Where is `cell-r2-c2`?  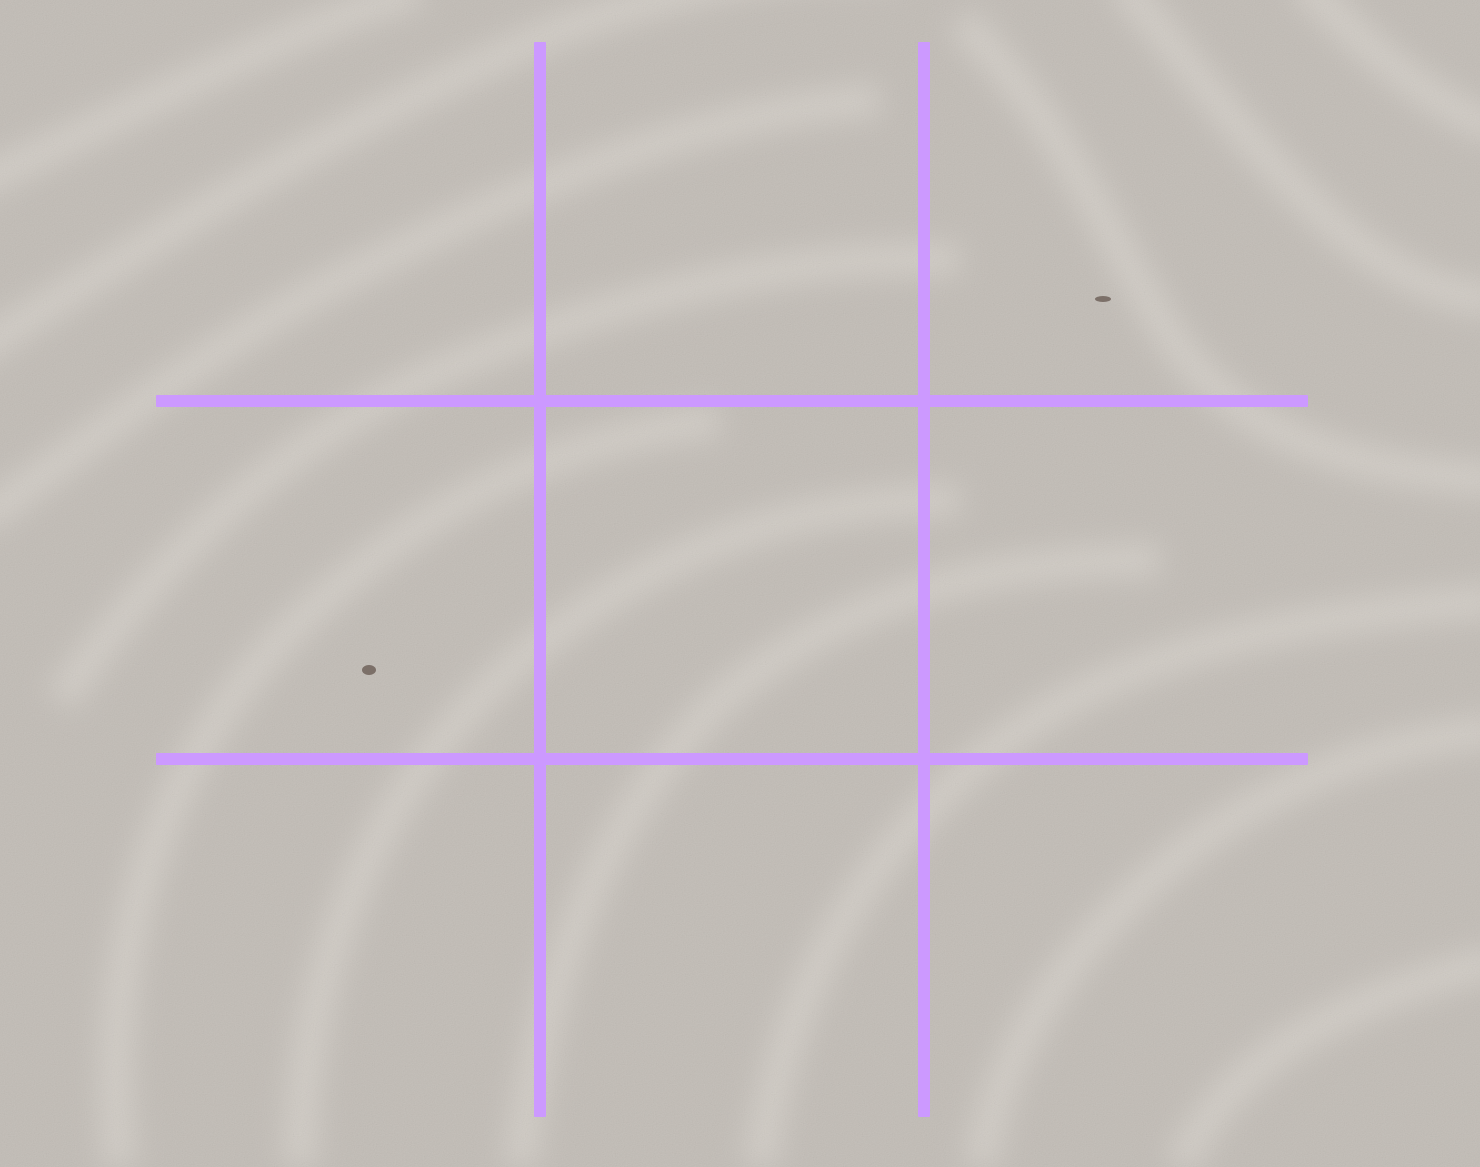
cell-r2-c2 is located at coordinates (732, 580).